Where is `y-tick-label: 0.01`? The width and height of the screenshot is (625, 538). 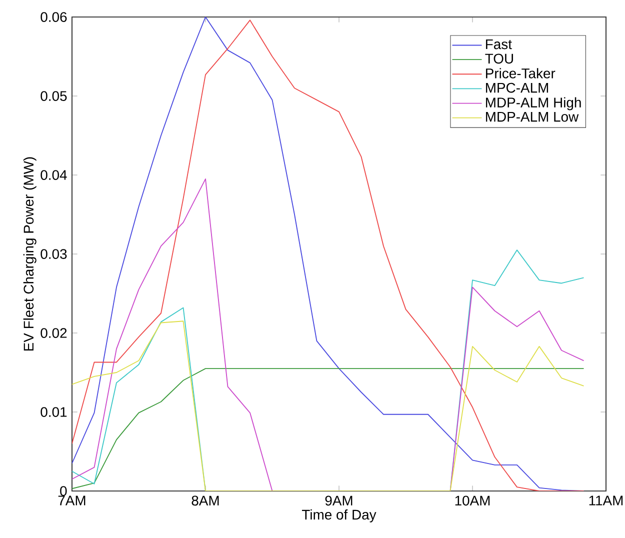
y-tick-label: 0.01 is located at coordinates (53, 412).